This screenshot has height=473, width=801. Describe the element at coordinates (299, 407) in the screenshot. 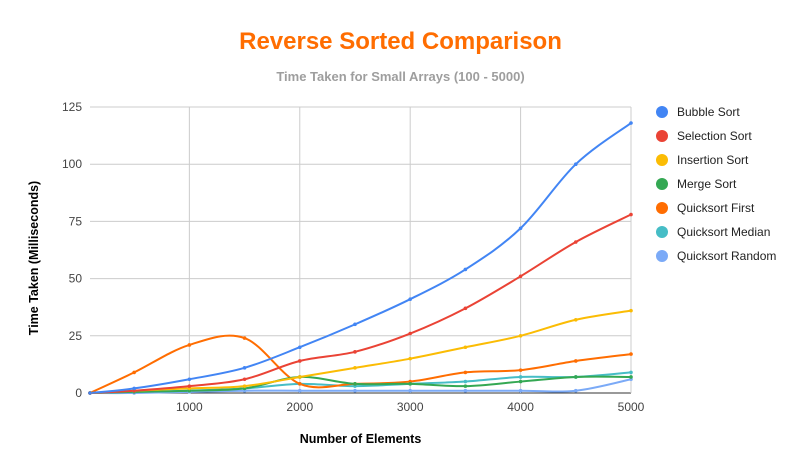

I see `x-tick-label: 2000` at that location.